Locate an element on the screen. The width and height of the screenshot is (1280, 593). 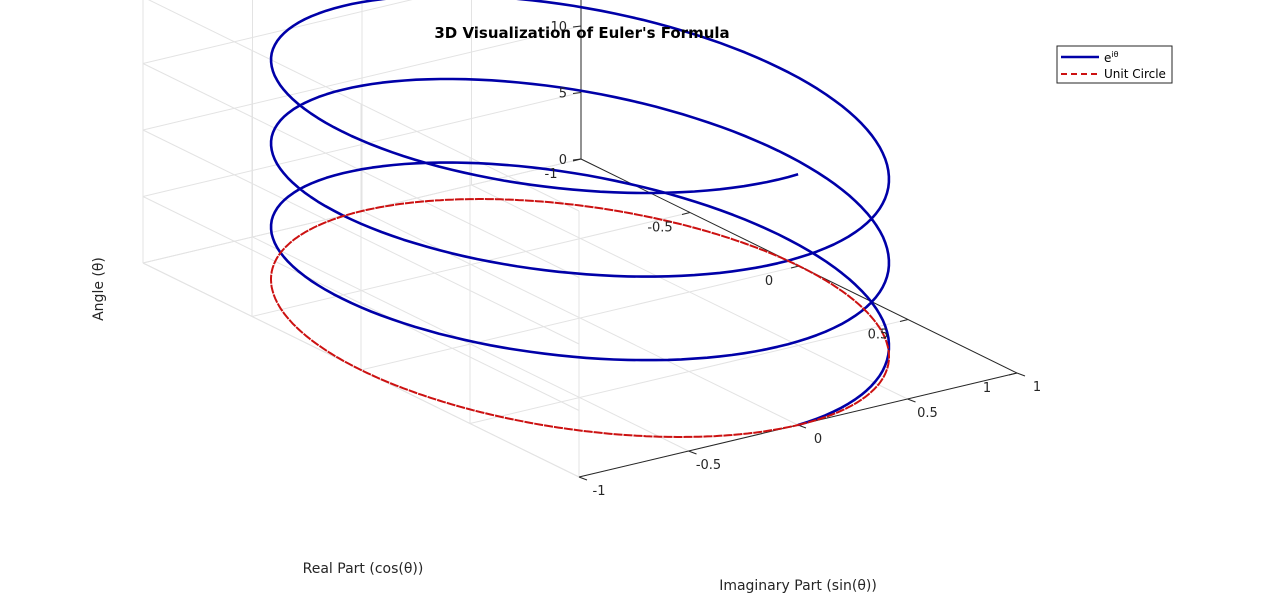
x-tick-label: 1 is located at coordinates (987, 388).